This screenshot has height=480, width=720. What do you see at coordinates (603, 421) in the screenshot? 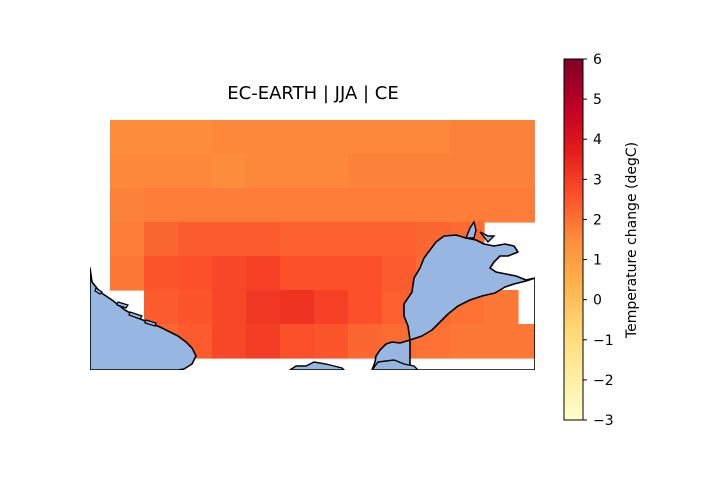
I see `colorbar-tick-label: −3` at bounding box center [603, 421].